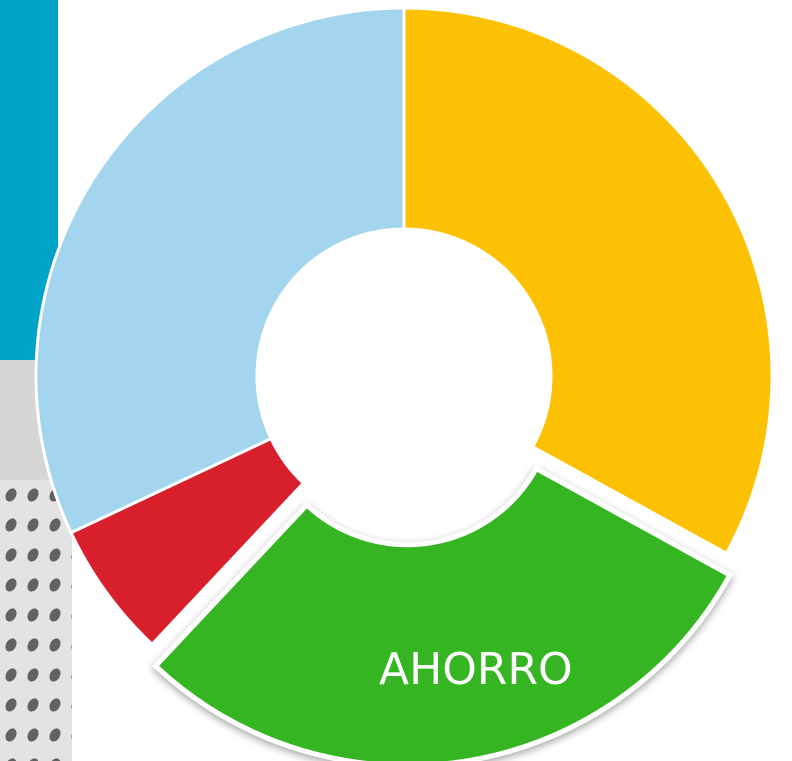  Describe the element at coordinates (36, 620) in the screenshot. I see `side-pattern` at that location.